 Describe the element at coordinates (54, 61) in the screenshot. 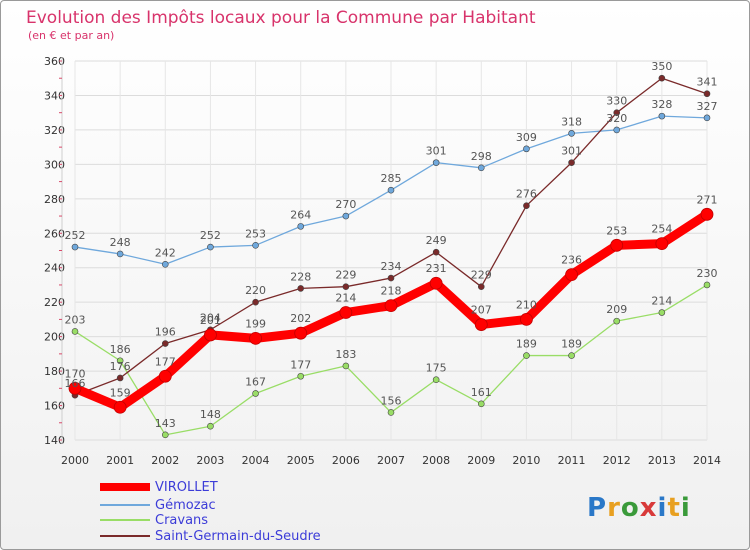

I see `y-tick-label: 360` at that location.